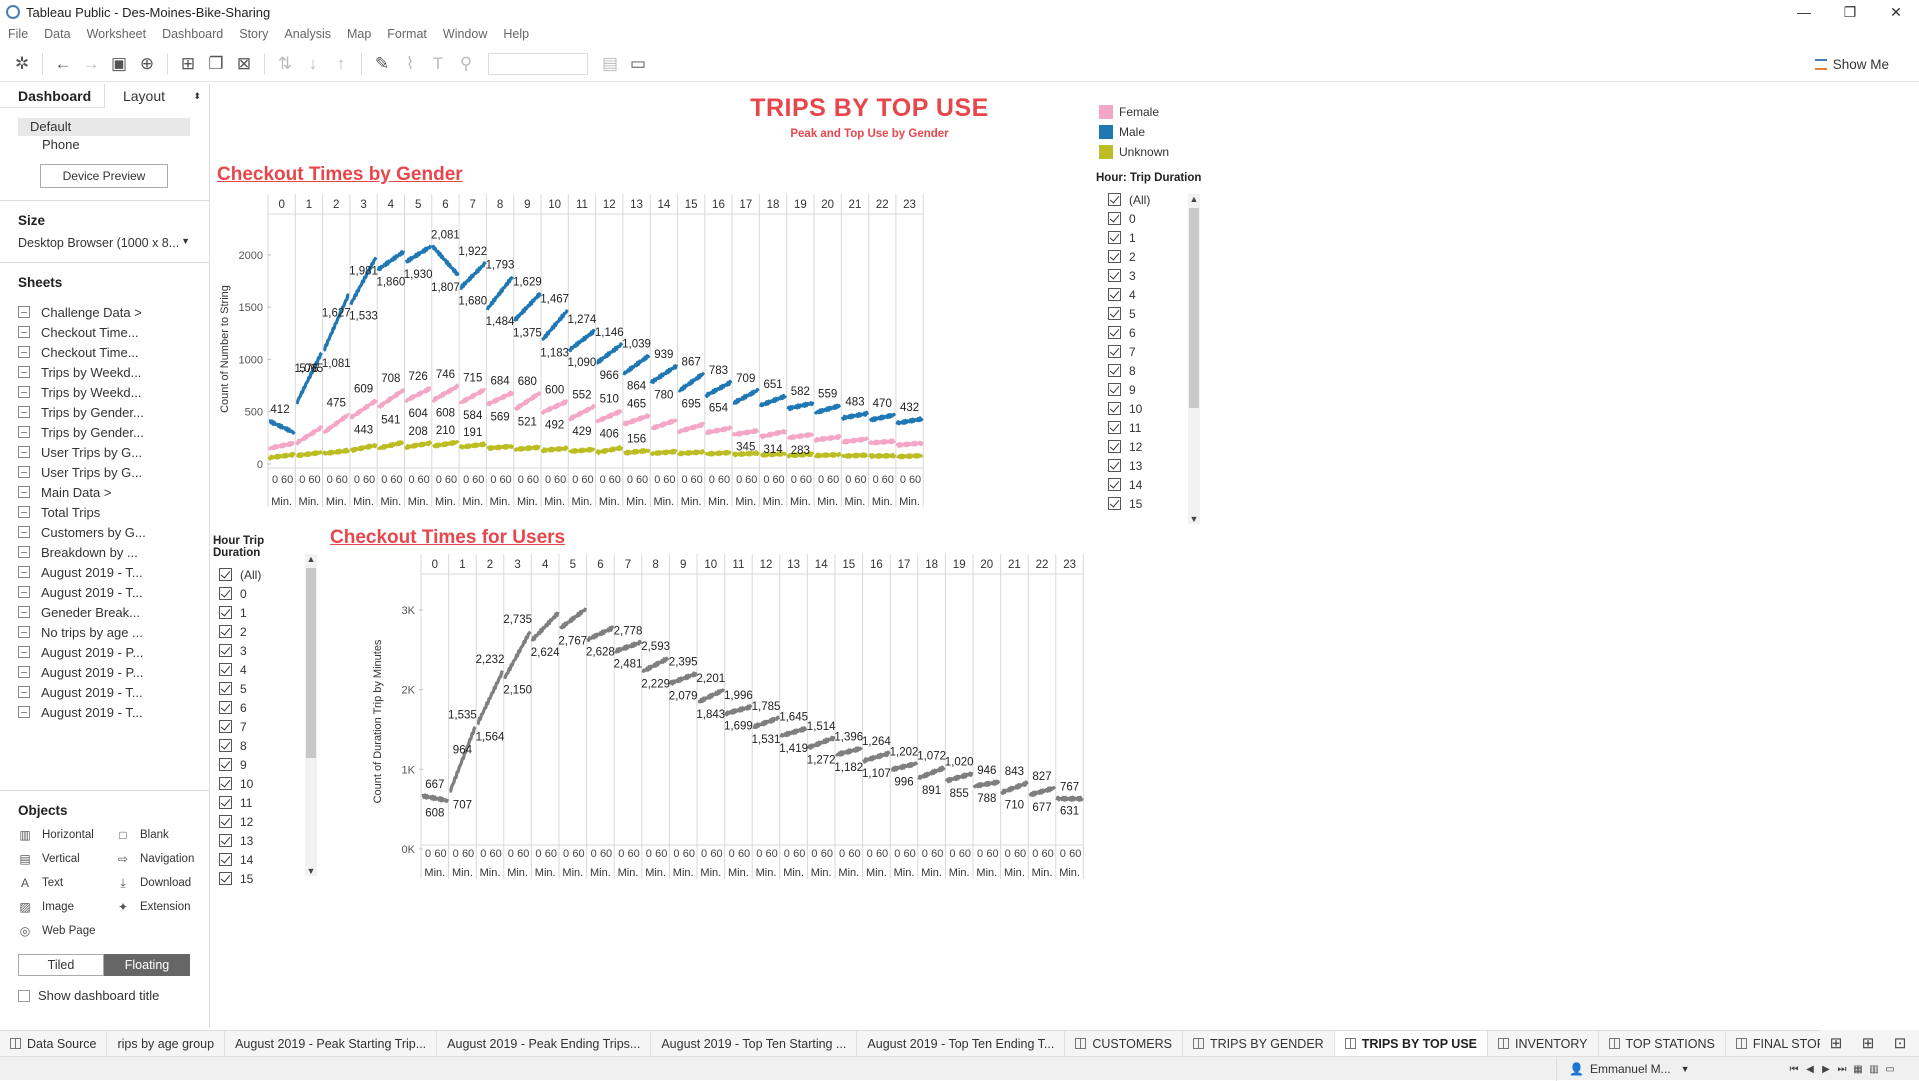  What do you see at coordinates (1874, 1069) in the screenshot?
I see `filmstrip-icon: ▥` at bounding box center [1874, 1069].